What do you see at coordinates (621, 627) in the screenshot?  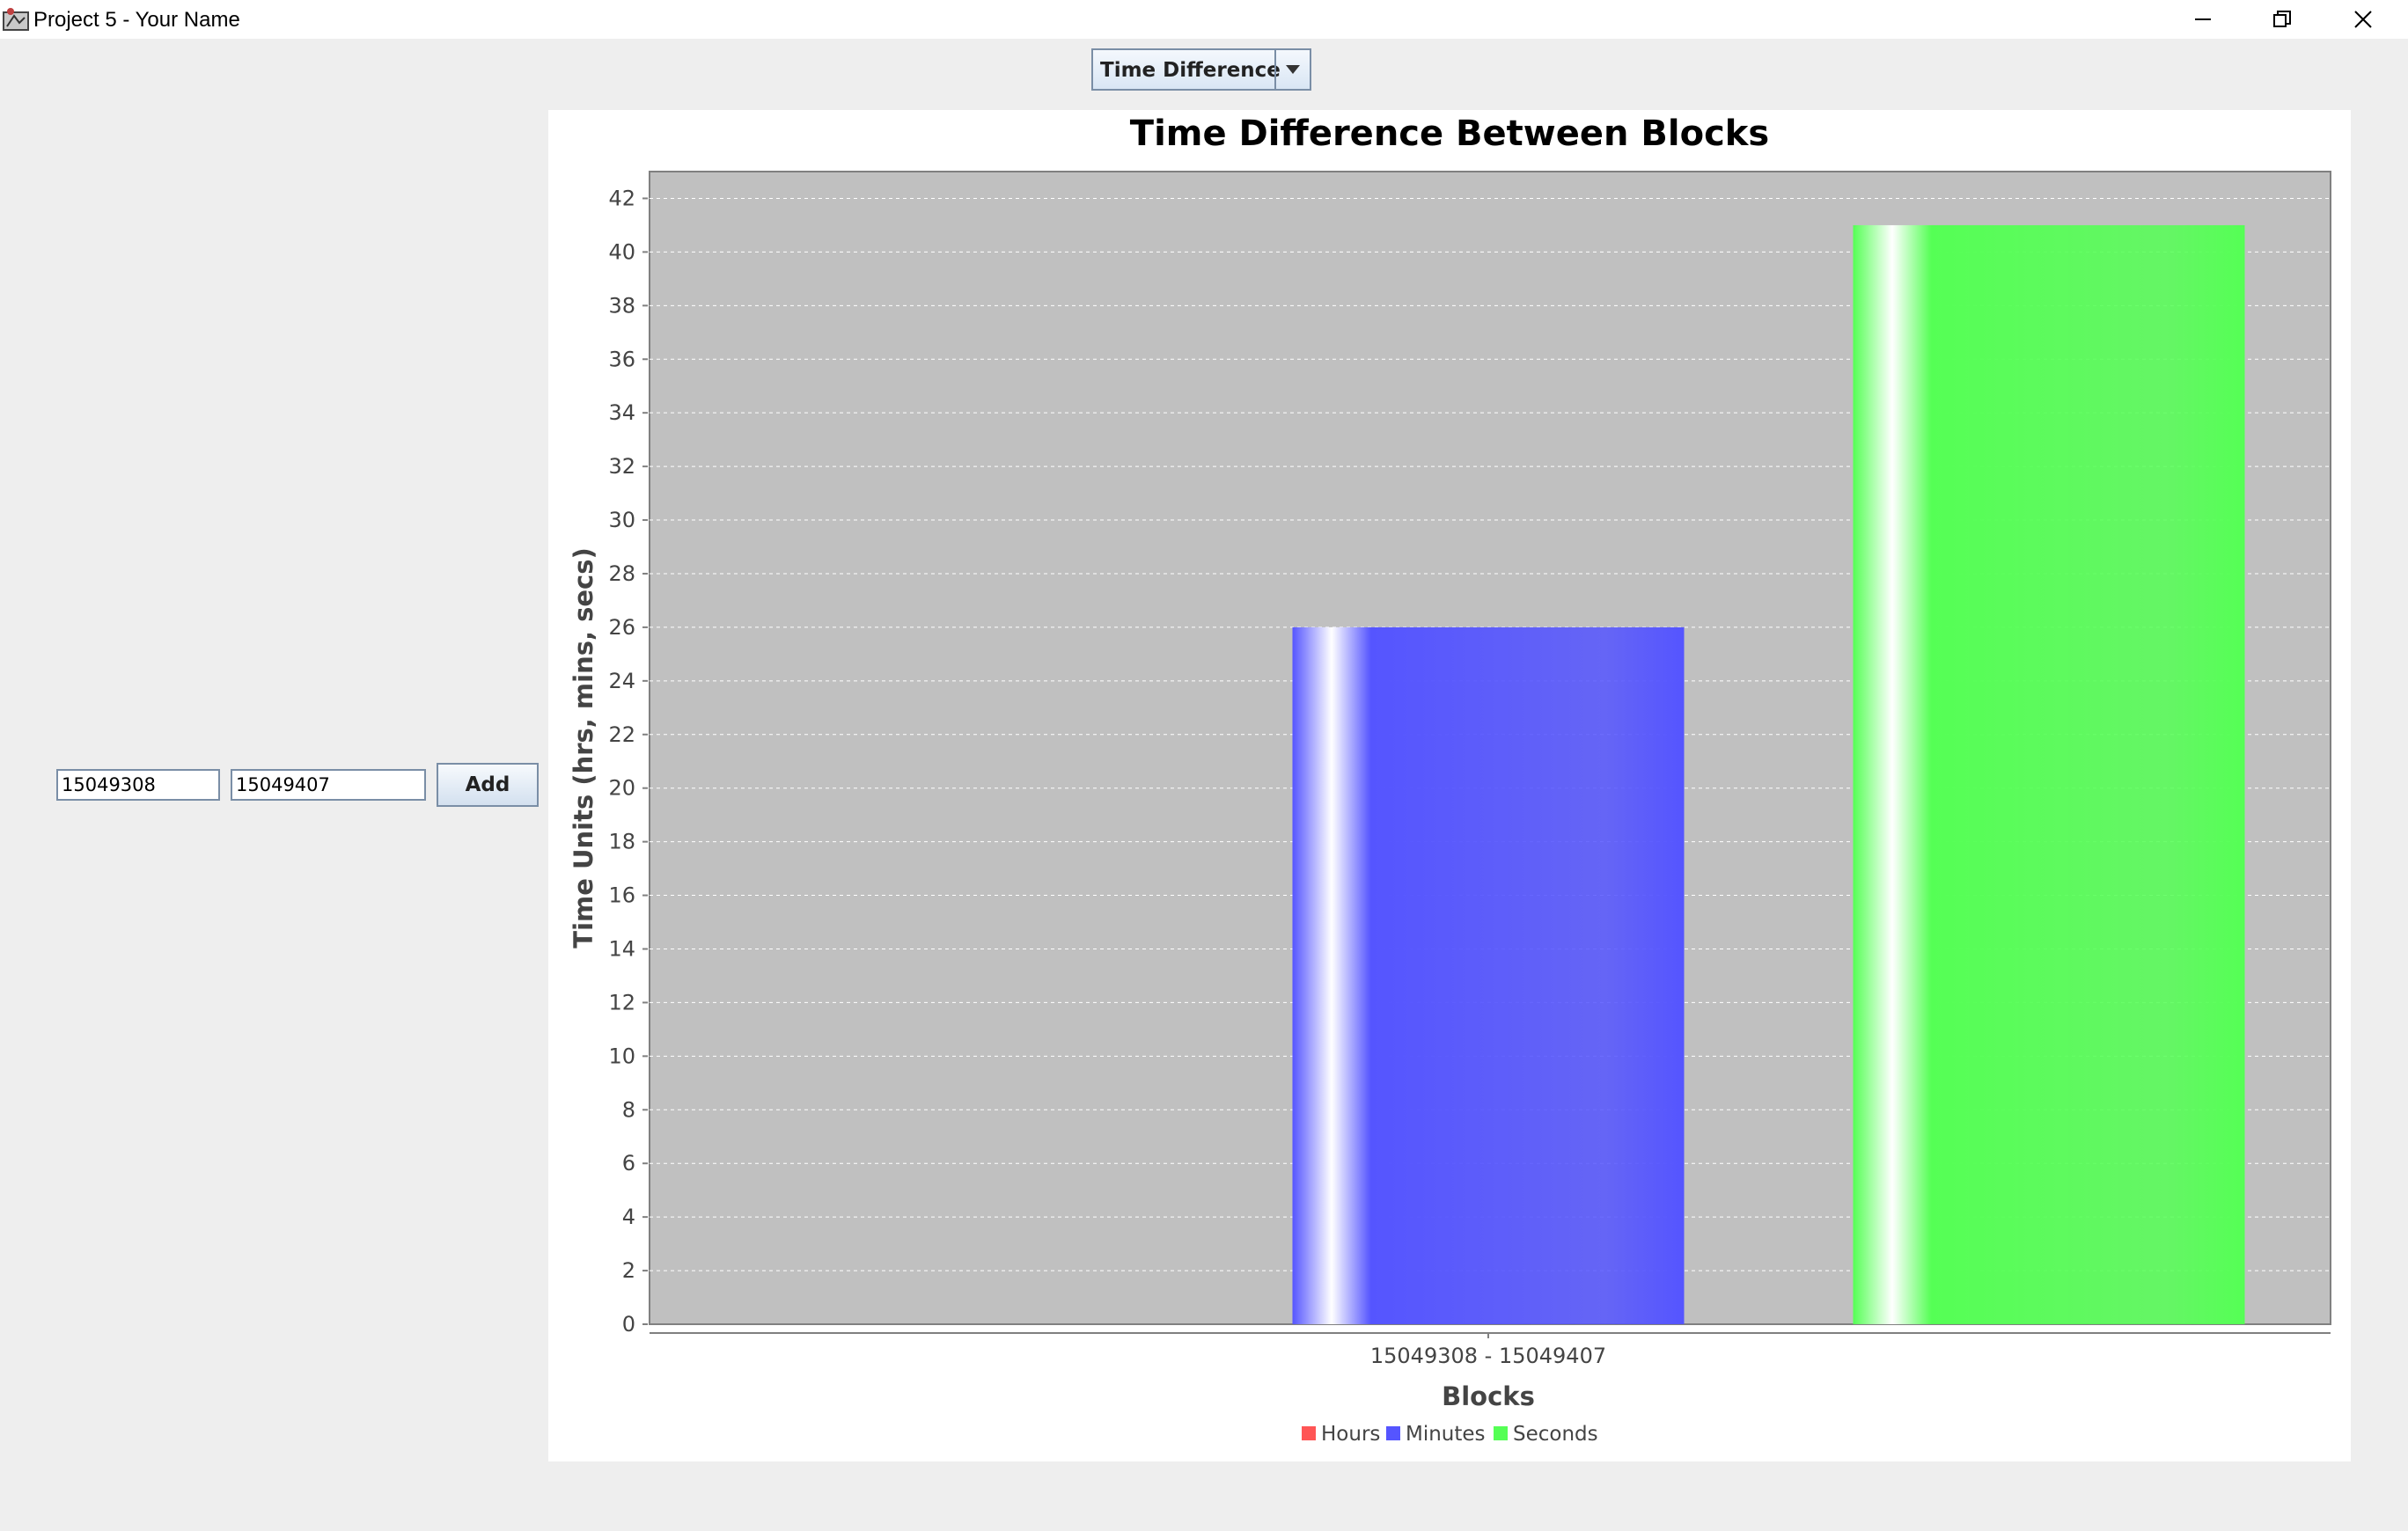 I see `y-tick-label: 26` at bounding box center [621, 627].